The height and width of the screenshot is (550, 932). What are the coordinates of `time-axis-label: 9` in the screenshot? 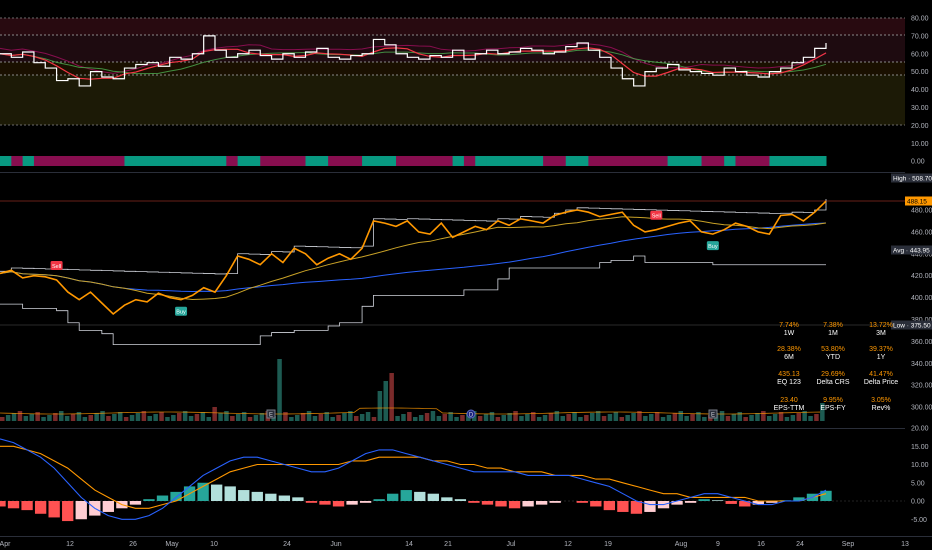 It's located at (718, 544).